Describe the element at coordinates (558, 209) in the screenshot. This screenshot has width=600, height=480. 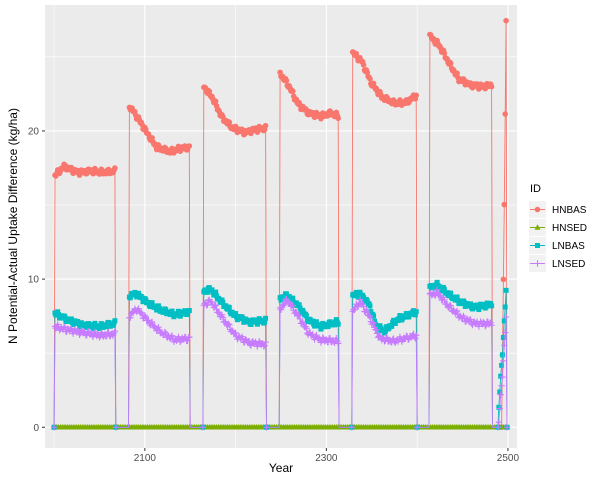
I see `legend-item-hnbas: HNBAS` at that location.